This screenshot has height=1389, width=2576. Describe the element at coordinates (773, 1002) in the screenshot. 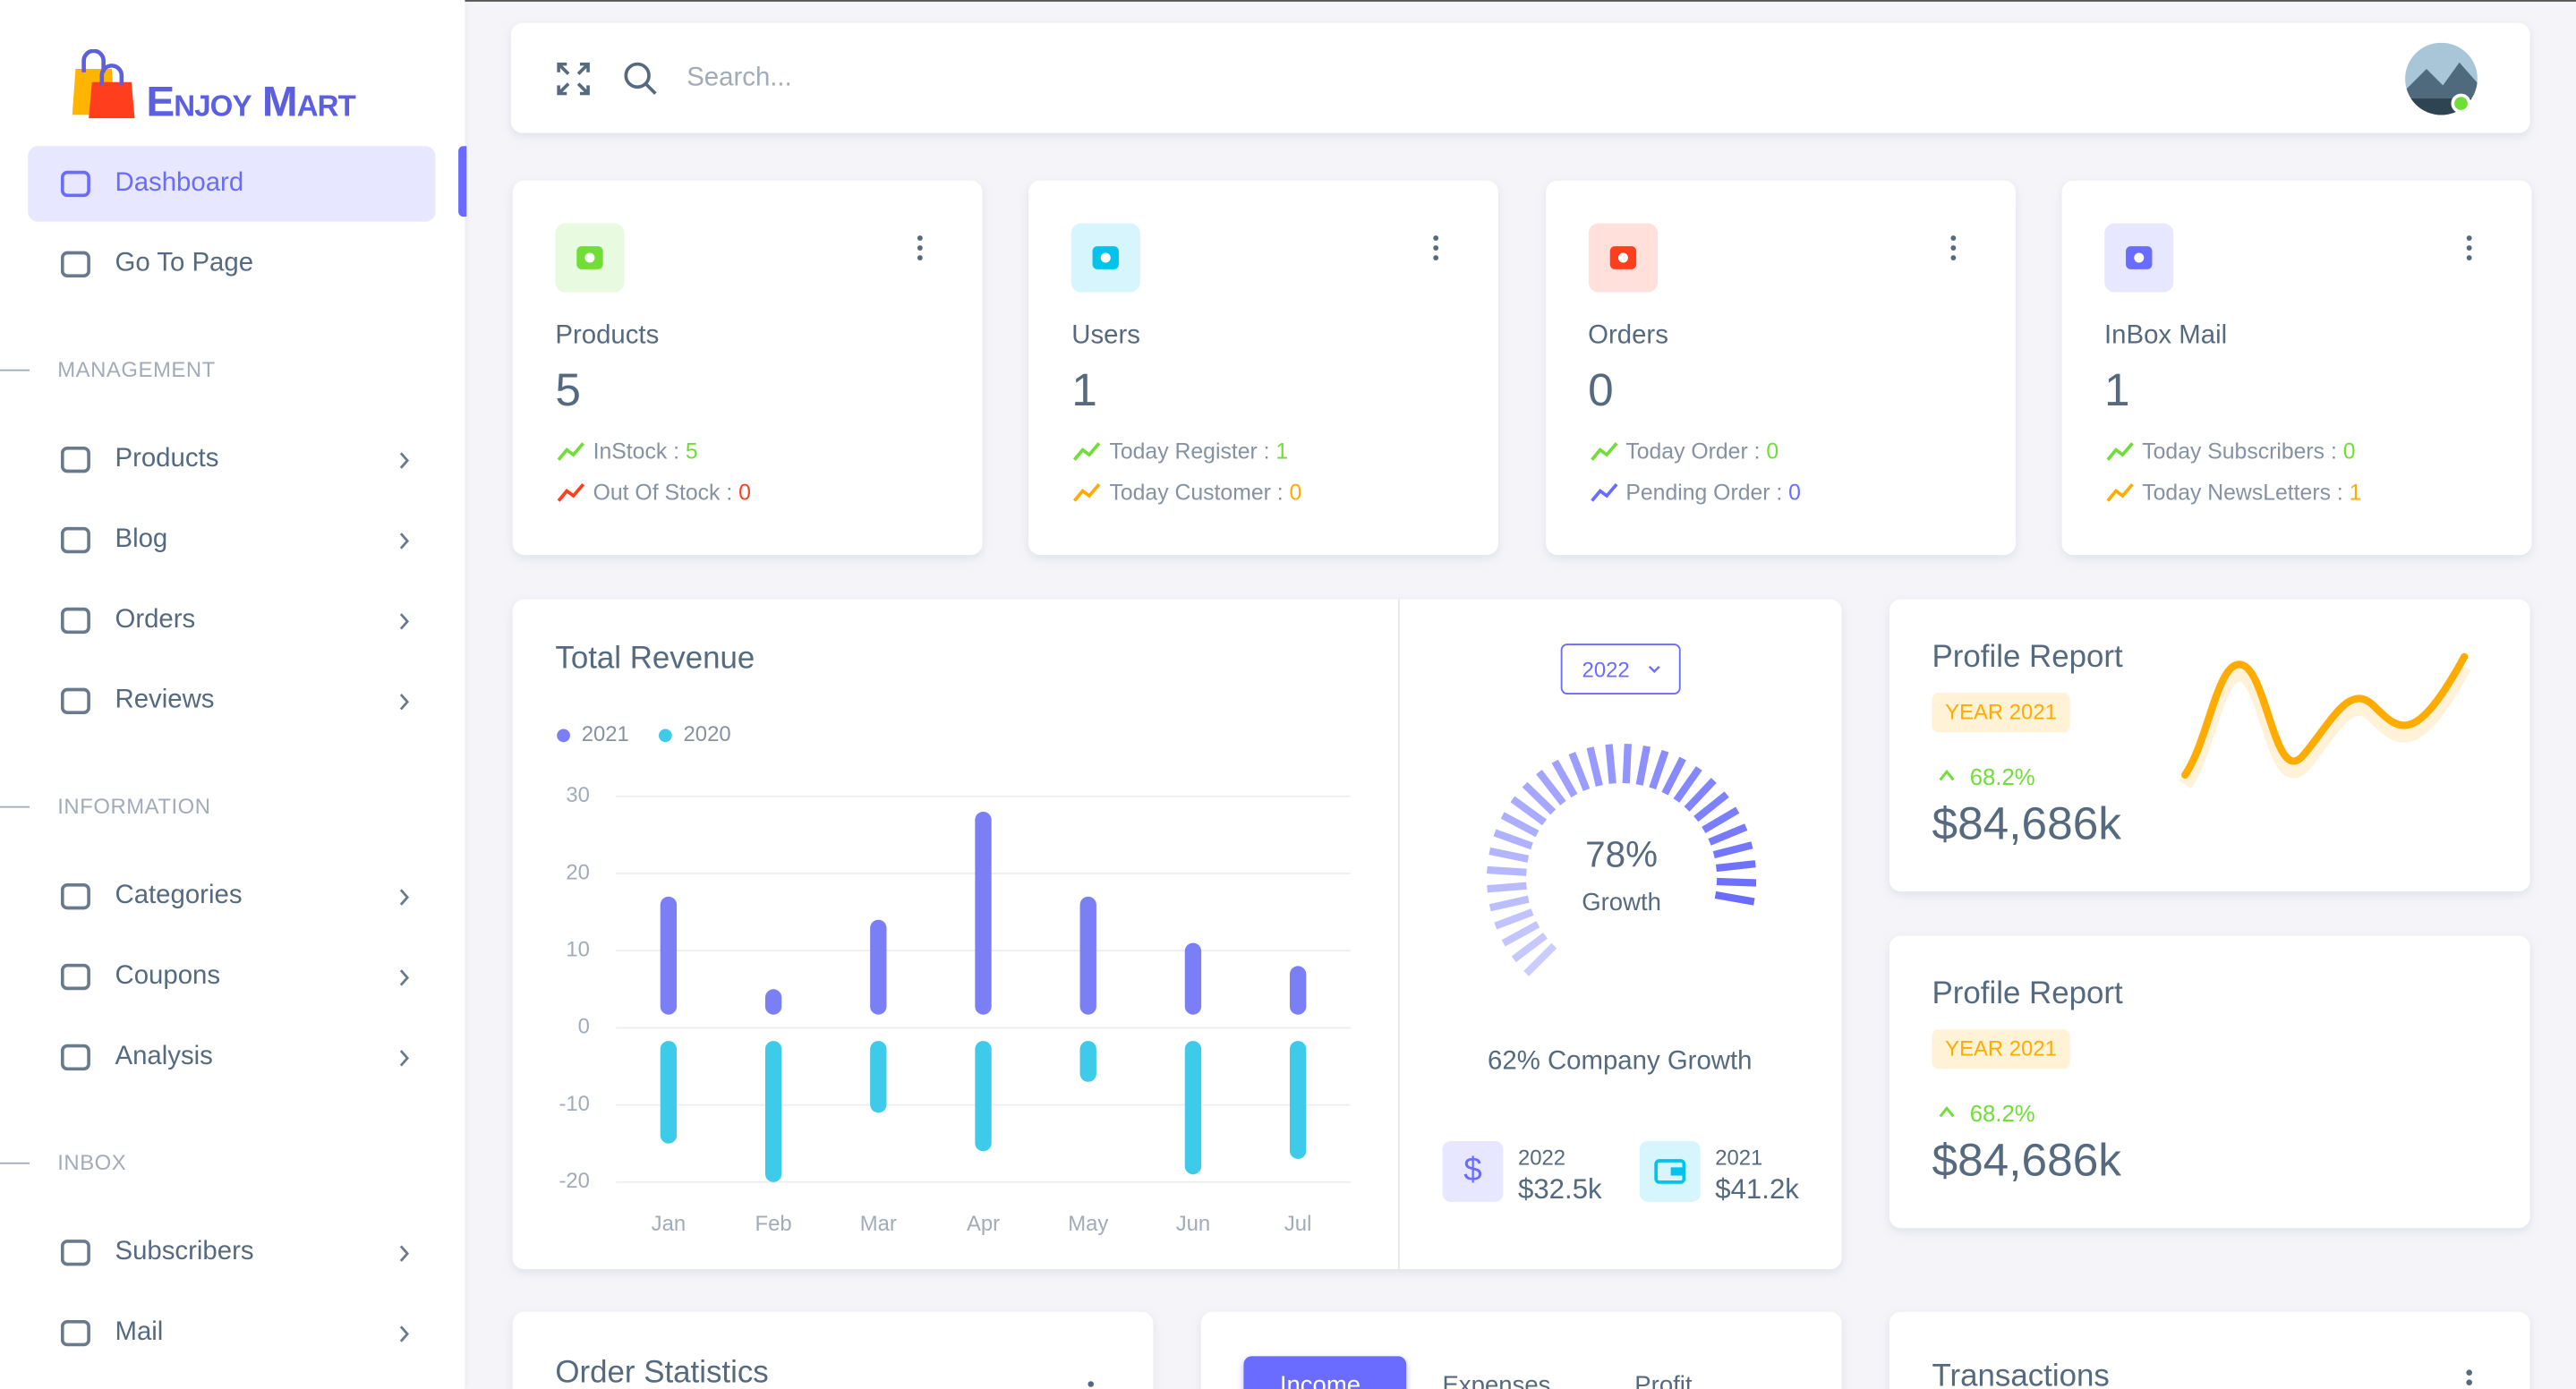

I see `bar` at that location.